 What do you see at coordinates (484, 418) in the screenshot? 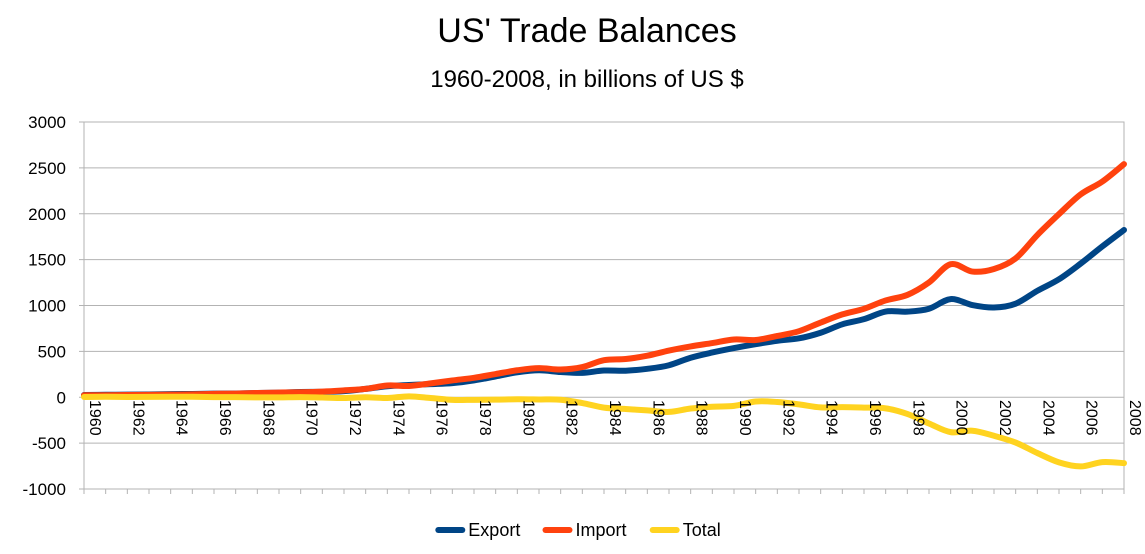
I see `x-tick-label: 1978` at bounding box center [484, 418].